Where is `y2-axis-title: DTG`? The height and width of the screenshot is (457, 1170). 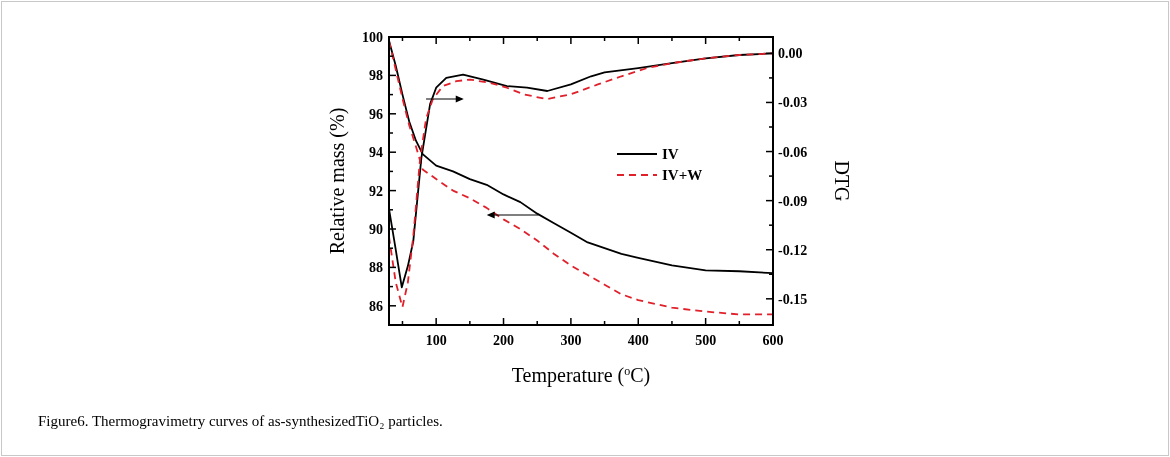
y2-axis-title: DTG is located at coordinates (842, 181).